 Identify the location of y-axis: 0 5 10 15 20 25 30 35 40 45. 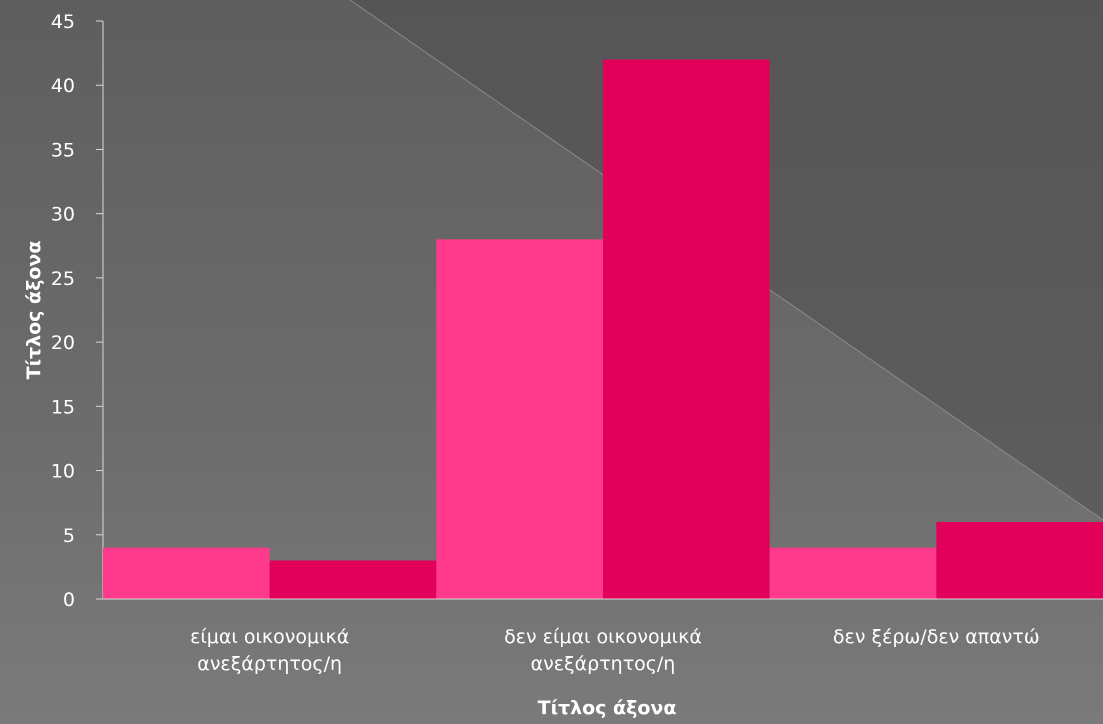
(77, 311).